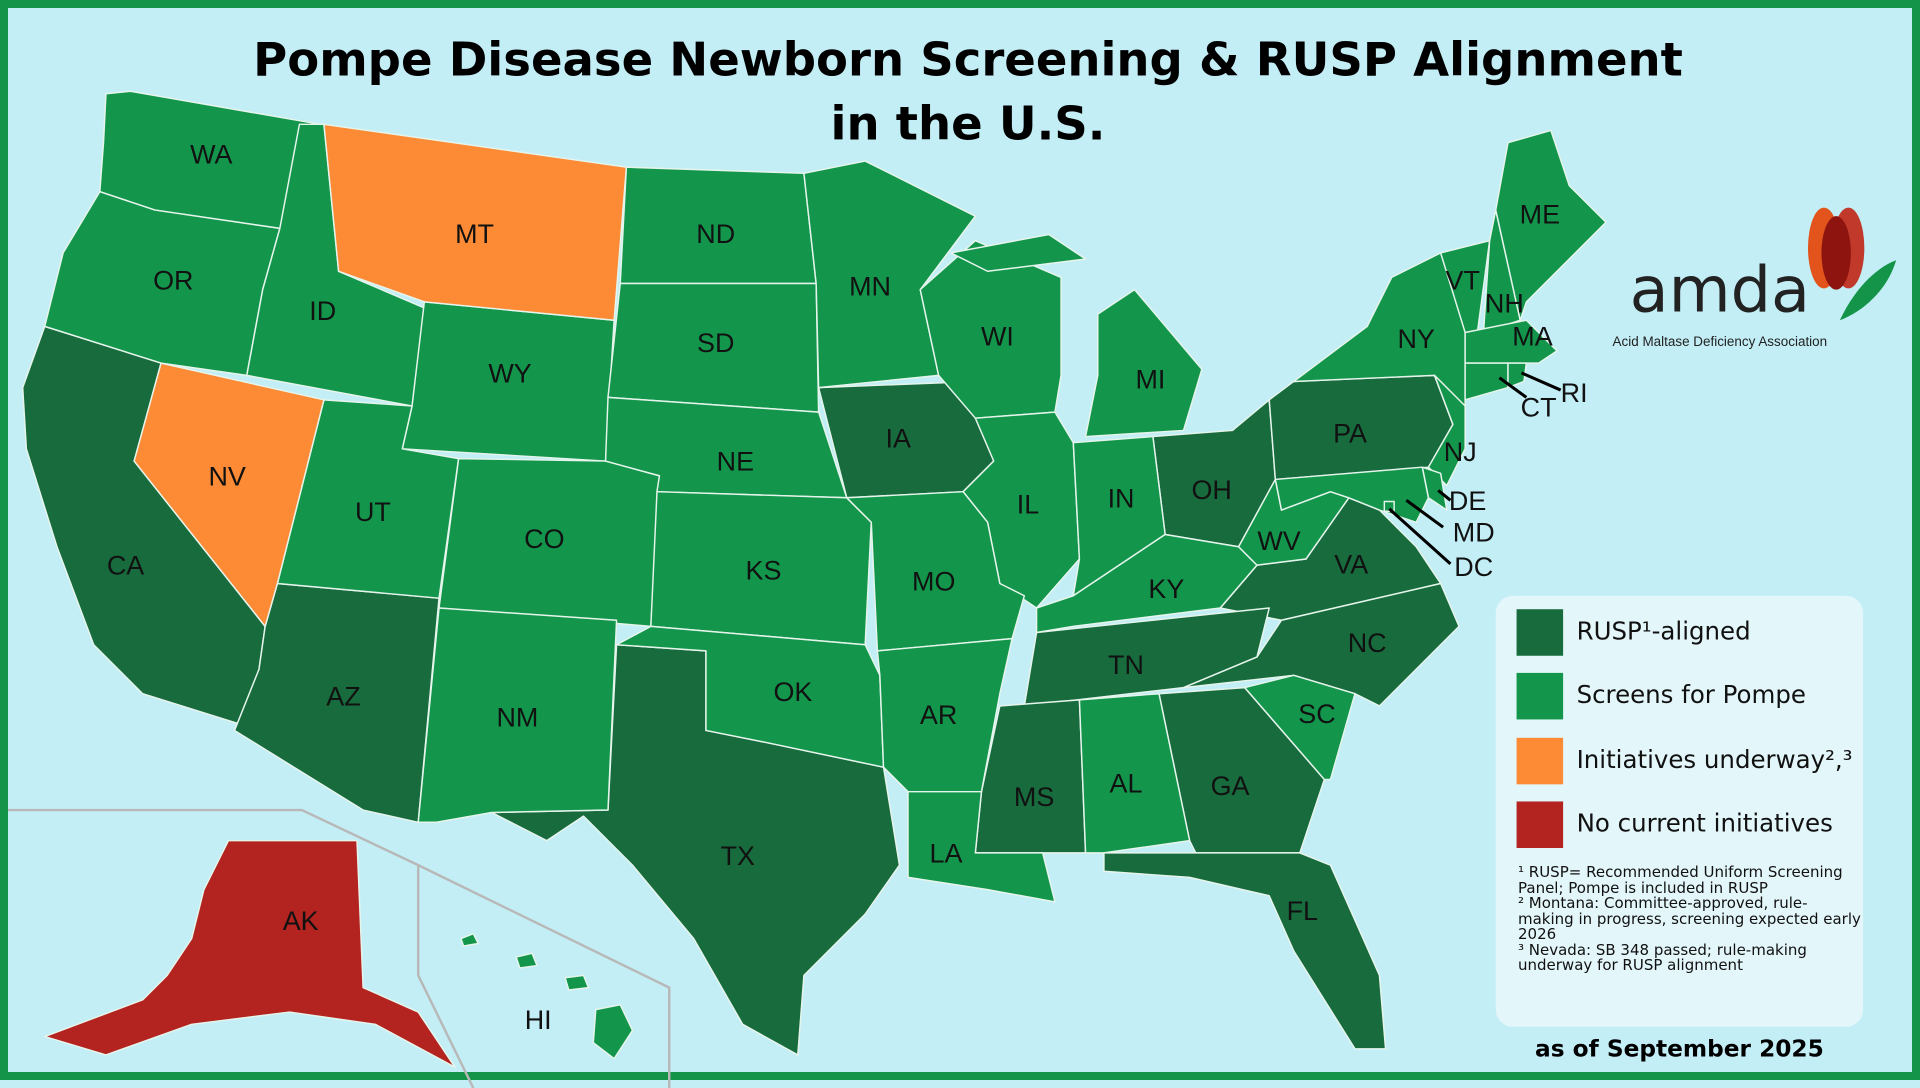 Image resolution: width=1920 pixels, height=1088 pixels. What do you see at coordinates (870, 287) in the screenshot?
I see `state-label: MN` at bounding box center [870, 287].